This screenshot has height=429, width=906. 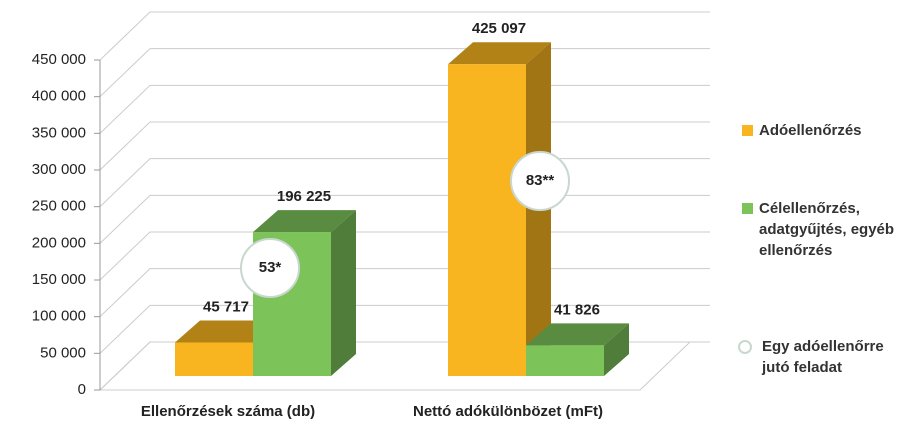 I want to click on y-tick-label: 400 000, so click(x=59, y=96).